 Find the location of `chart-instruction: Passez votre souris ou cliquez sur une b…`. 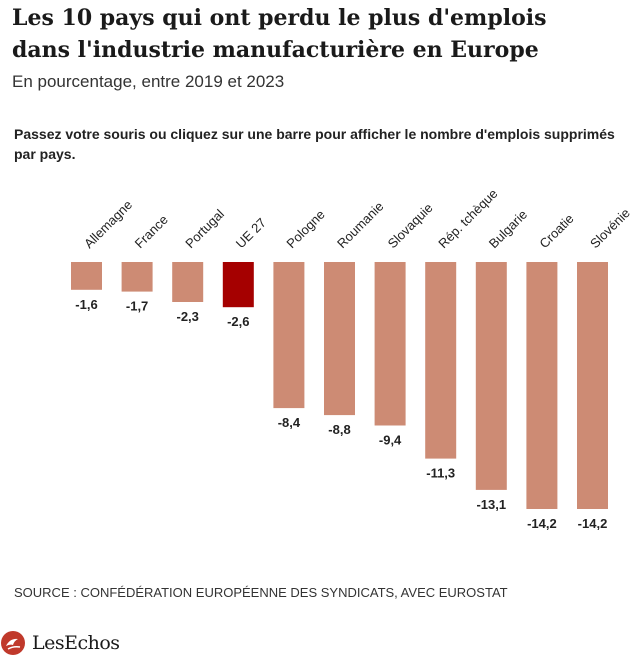

chart-instruction: Passez votre souris ou cliquez sur une b… is located at coordinates (314, 144).